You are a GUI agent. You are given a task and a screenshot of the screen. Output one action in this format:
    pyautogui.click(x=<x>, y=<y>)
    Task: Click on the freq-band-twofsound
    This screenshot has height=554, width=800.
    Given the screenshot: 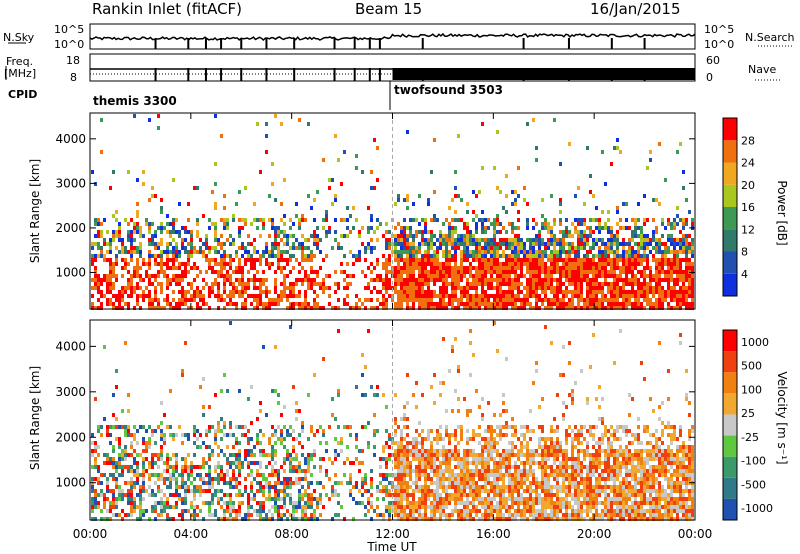 What is the action you would take?
    pyautogui.click(x=543, y=74)
    